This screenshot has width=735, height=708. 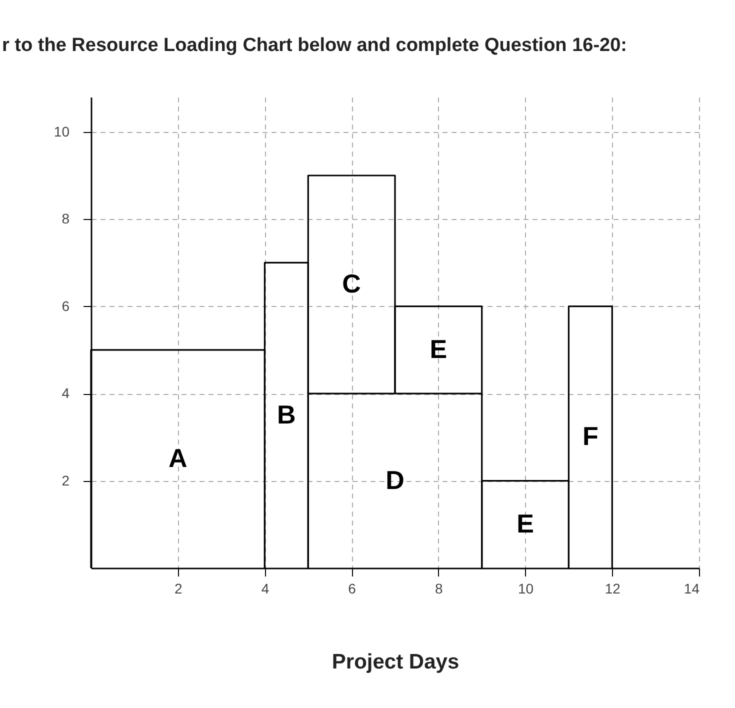 What do you see at coordinates (439, 588) in the screenshot?
I see `x-tick-label: 8` at bounding box center [439, 588].